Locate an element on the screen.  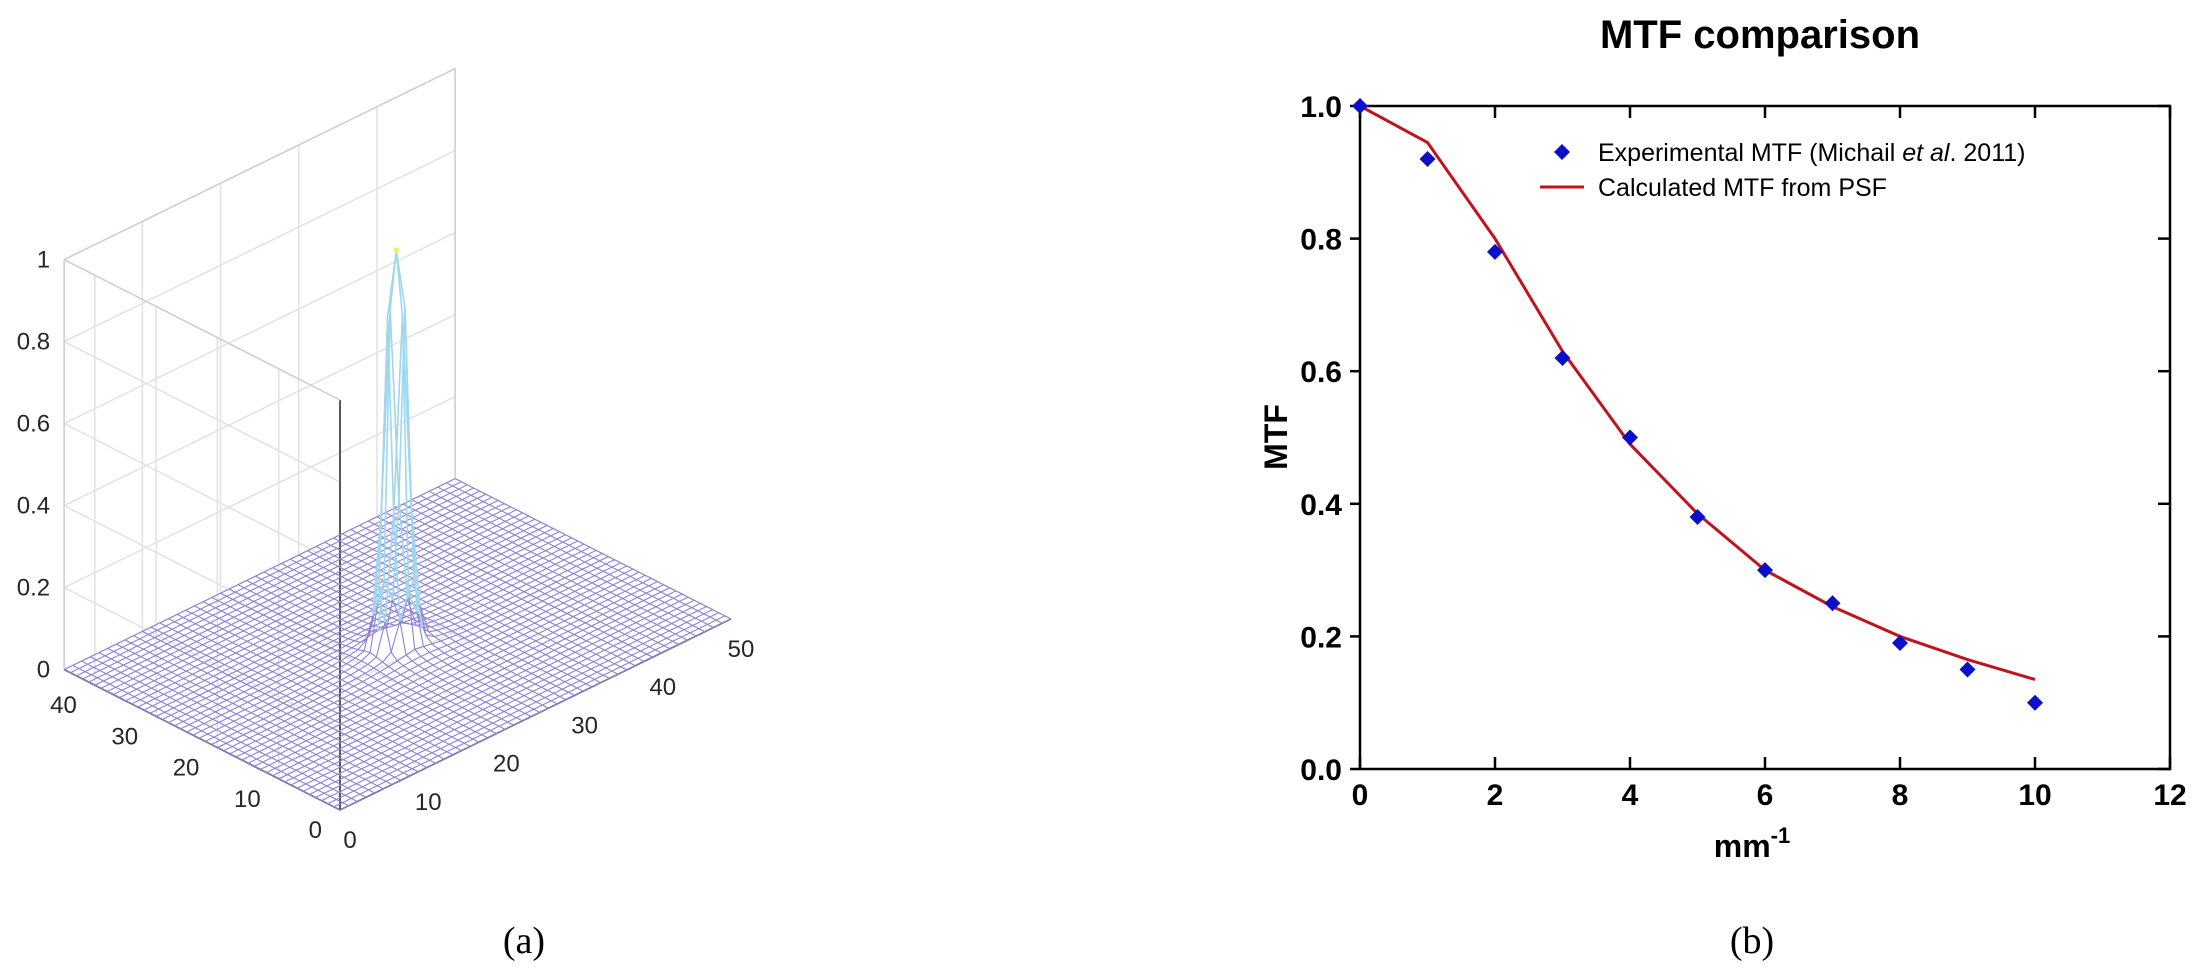
x-tick-label: 20 is located at coordinates (506, 764).